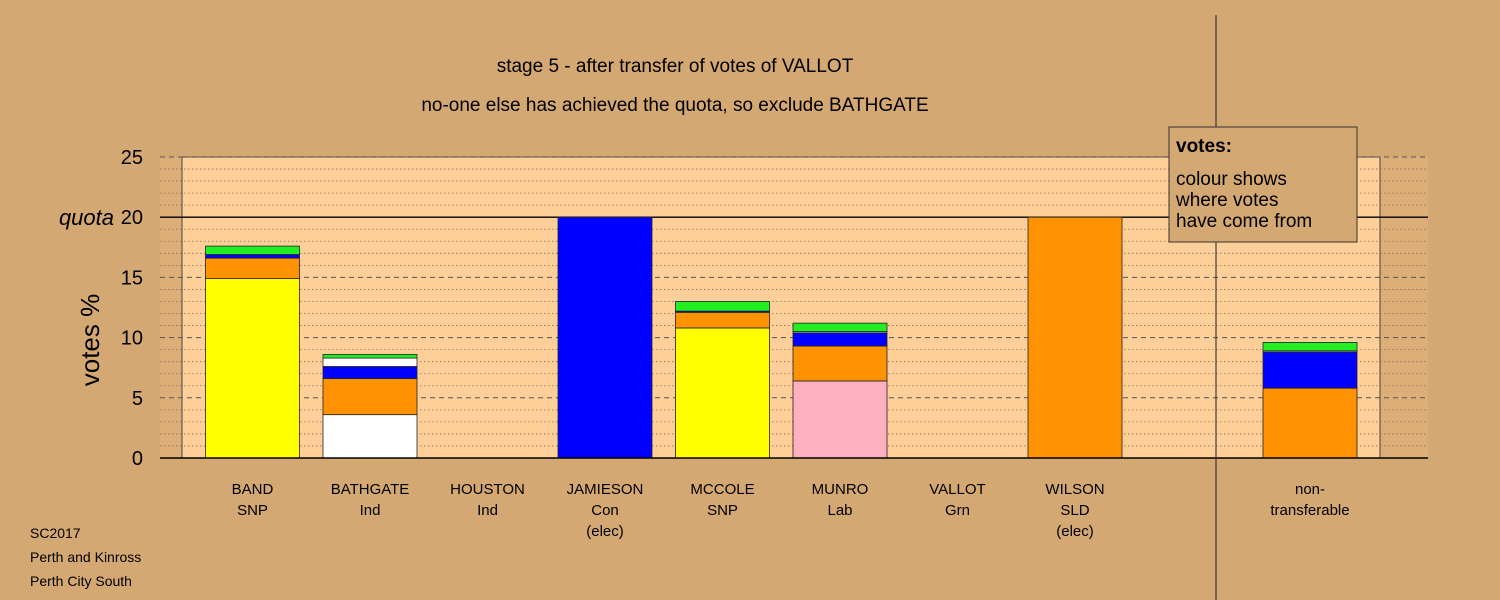 The width and height of the screenshot is (1500, 600). I want to click on category-label: Con, so click(605, 510).